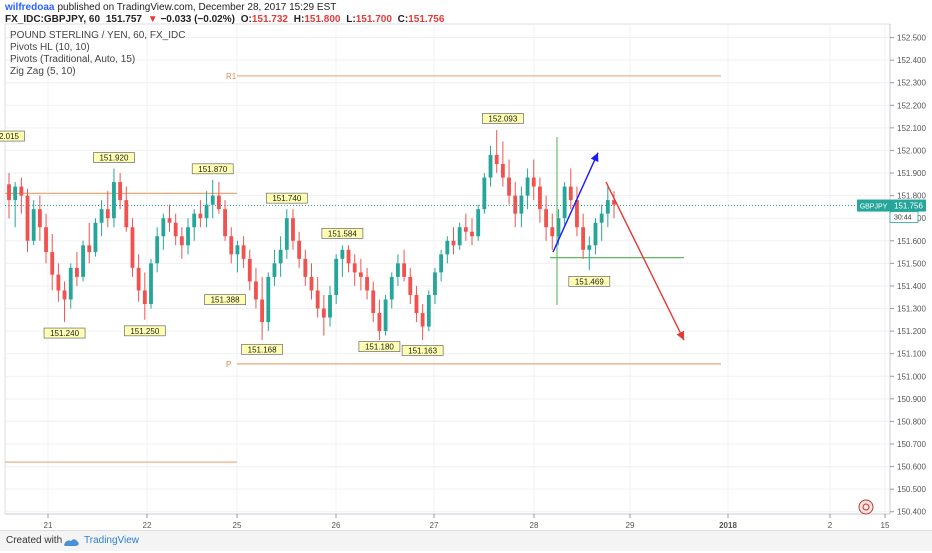  Describe the element at coordinates (911, 399) in the screenshot. I see `price-tick-label: 150.900` at that location.